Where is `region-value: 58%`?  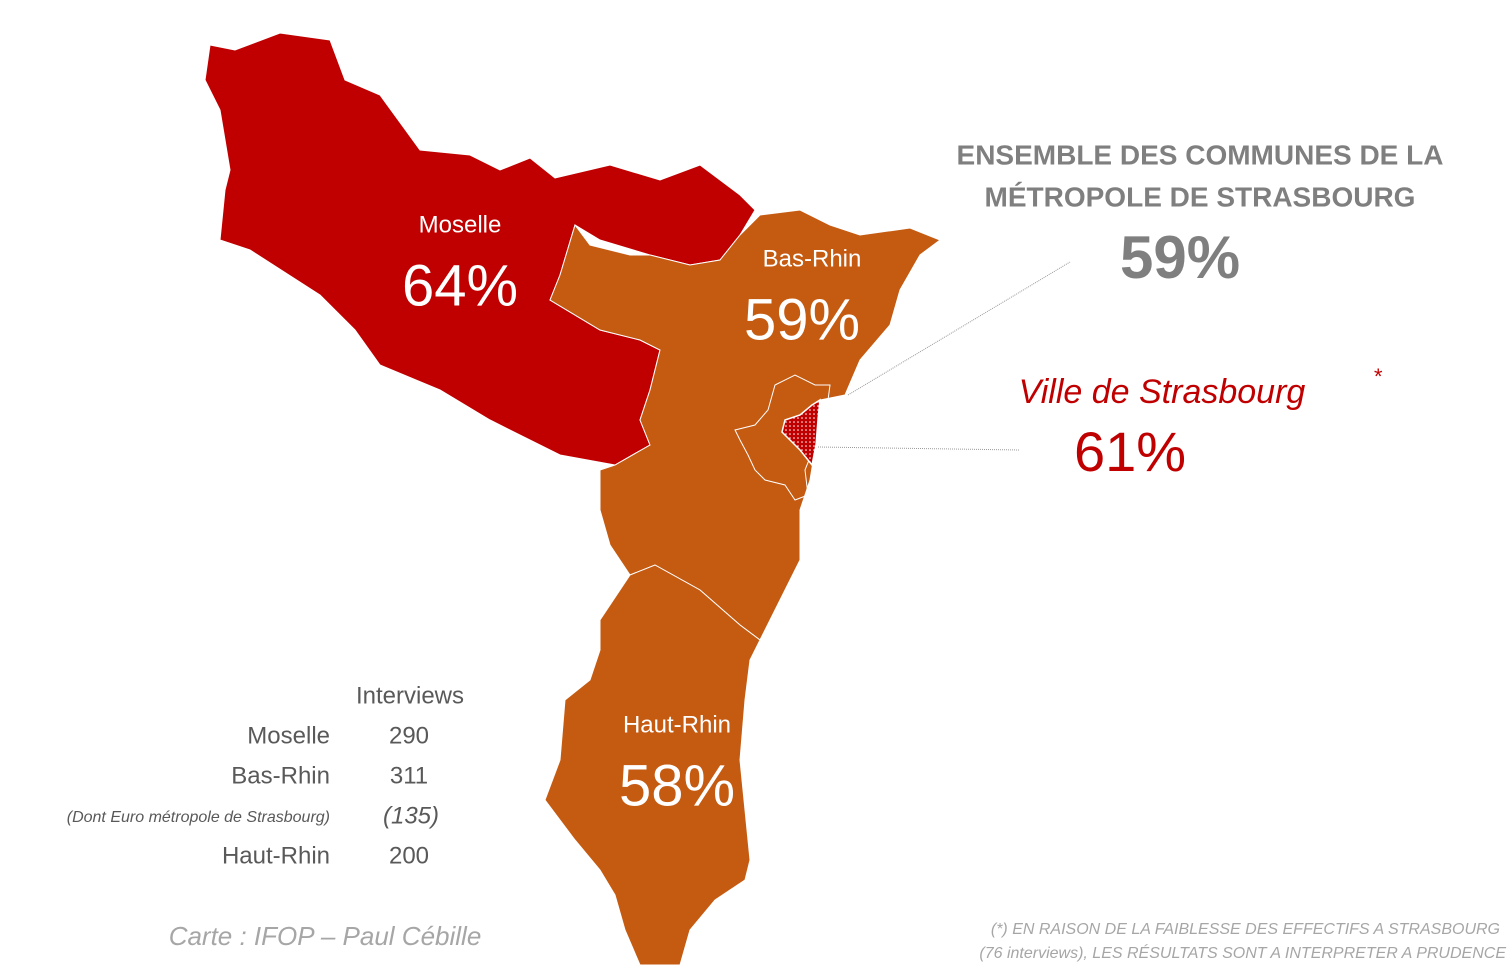
region-value: 58% is located at coordinates (677, 785).